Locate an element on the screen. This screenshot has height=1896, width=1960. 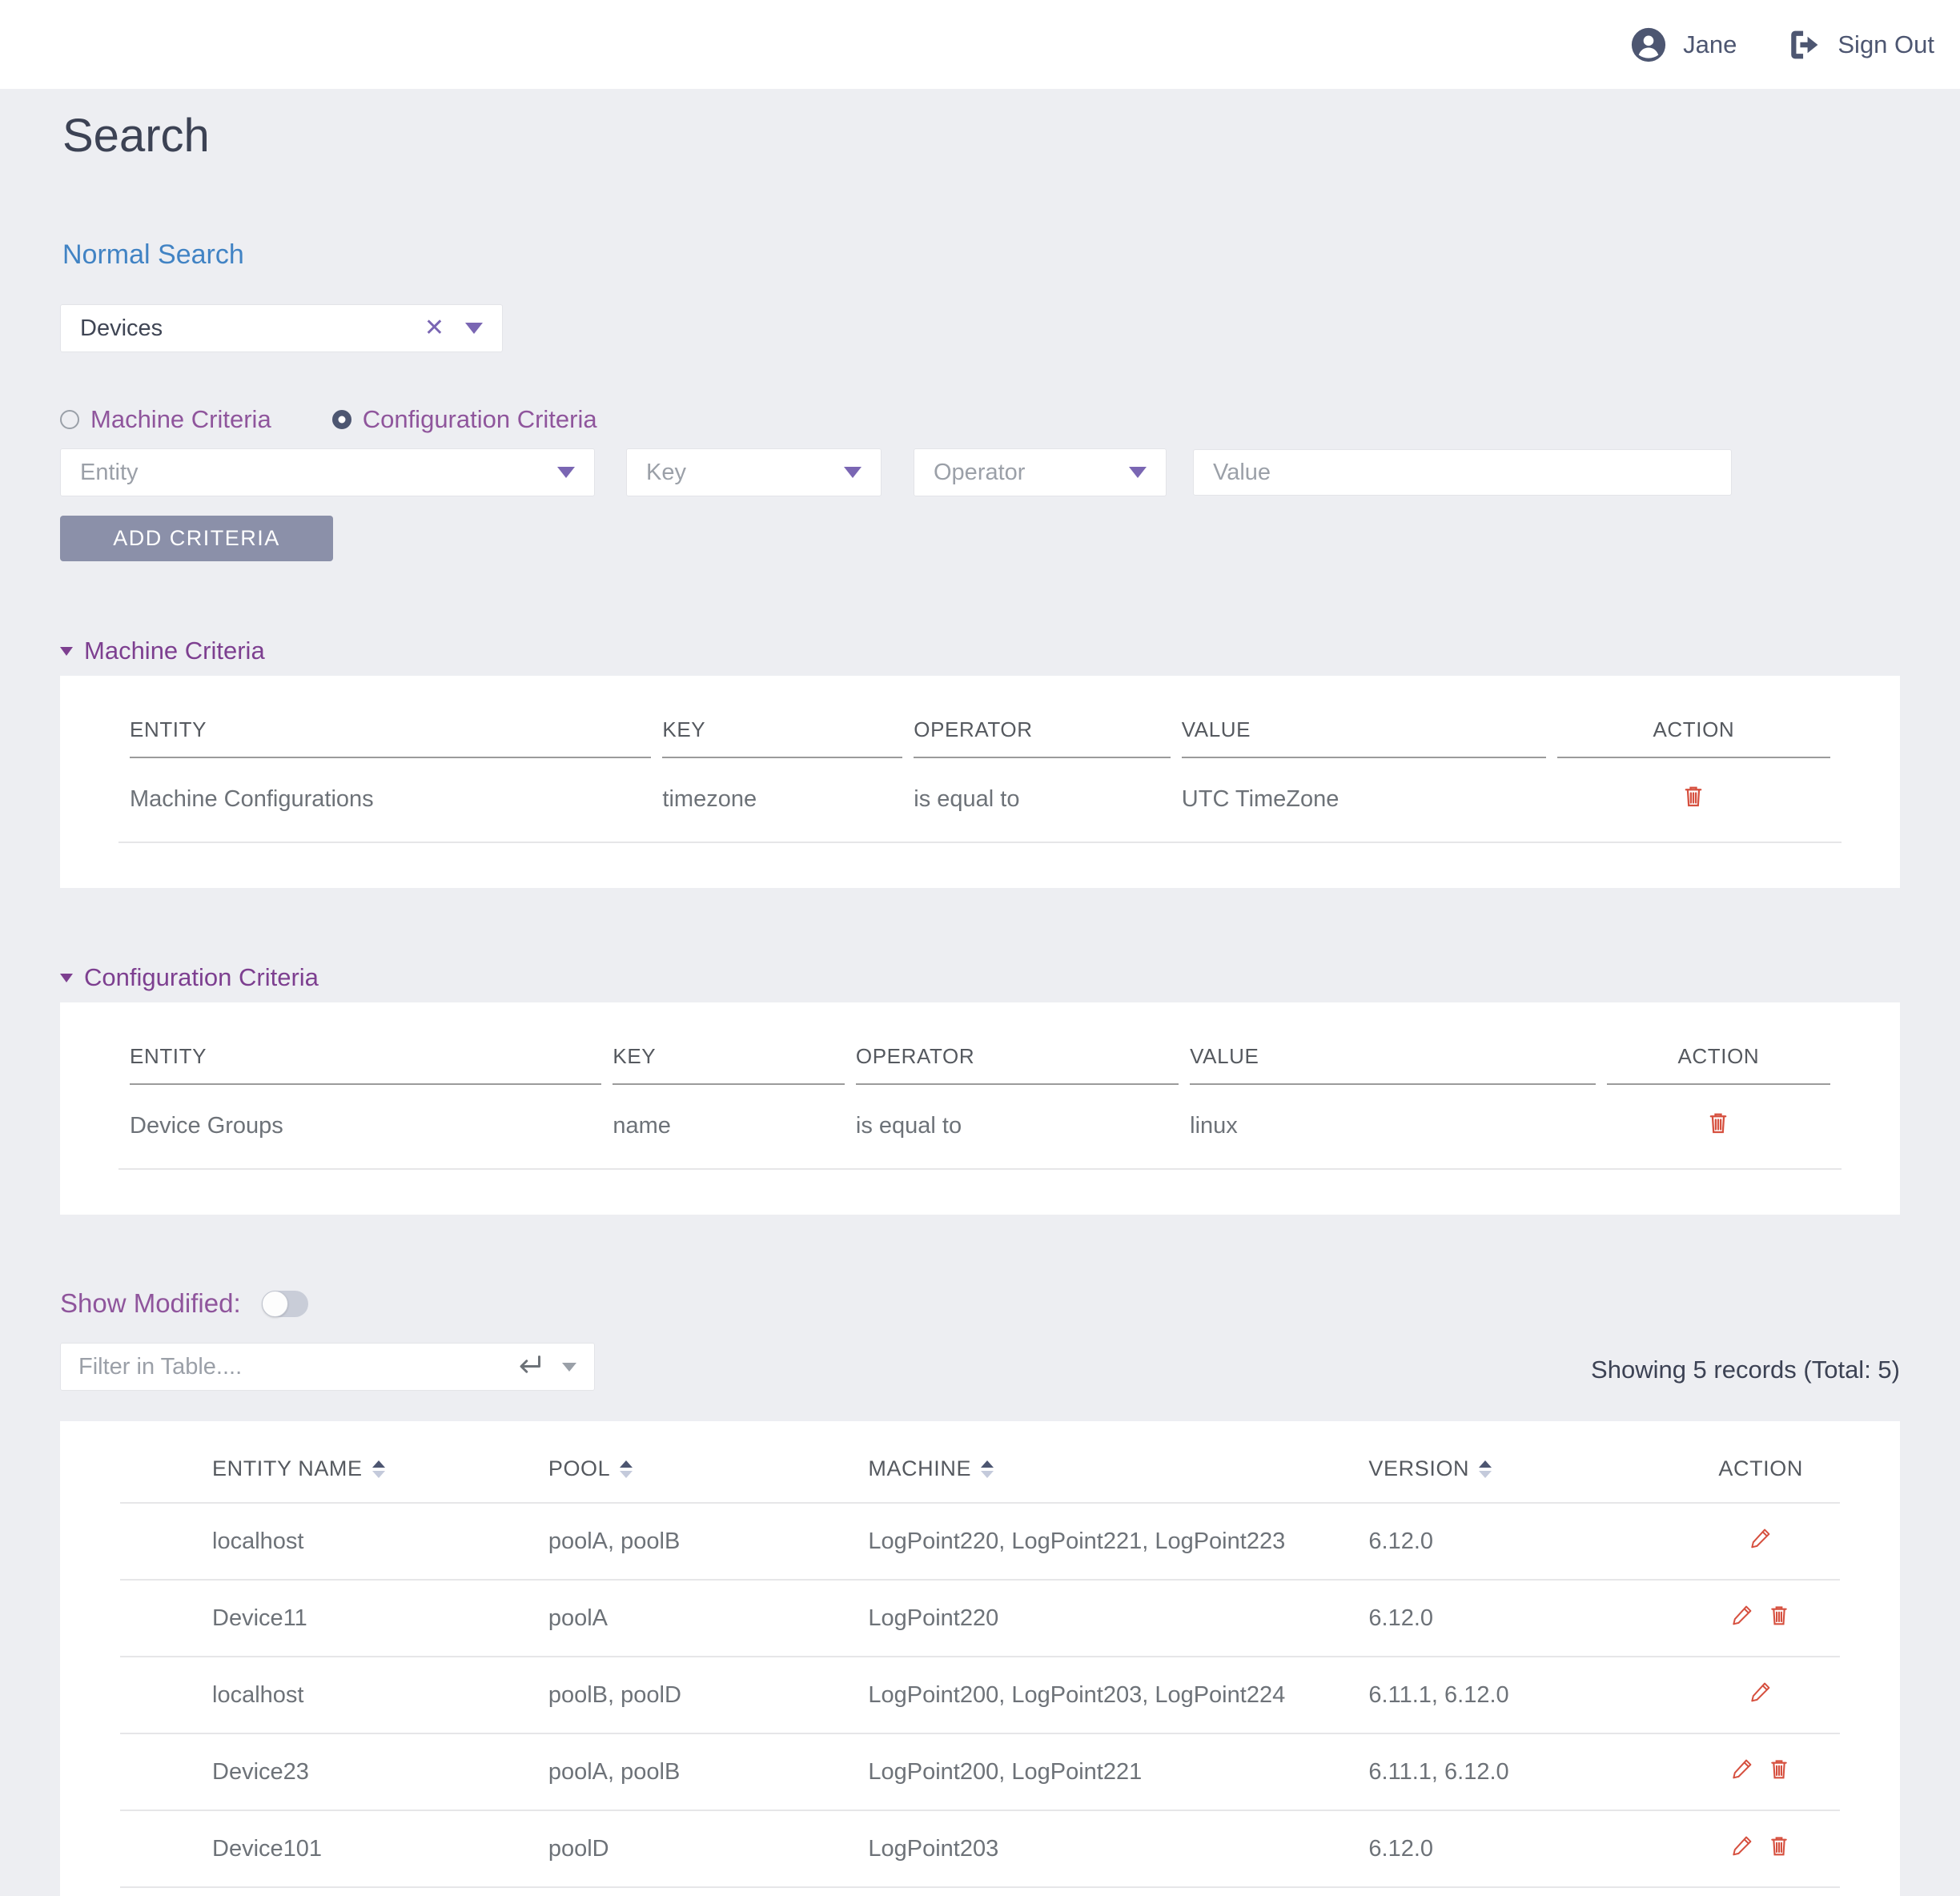
radio-machine-criteria: Machine Criteria is located at coordinates (166, 419).